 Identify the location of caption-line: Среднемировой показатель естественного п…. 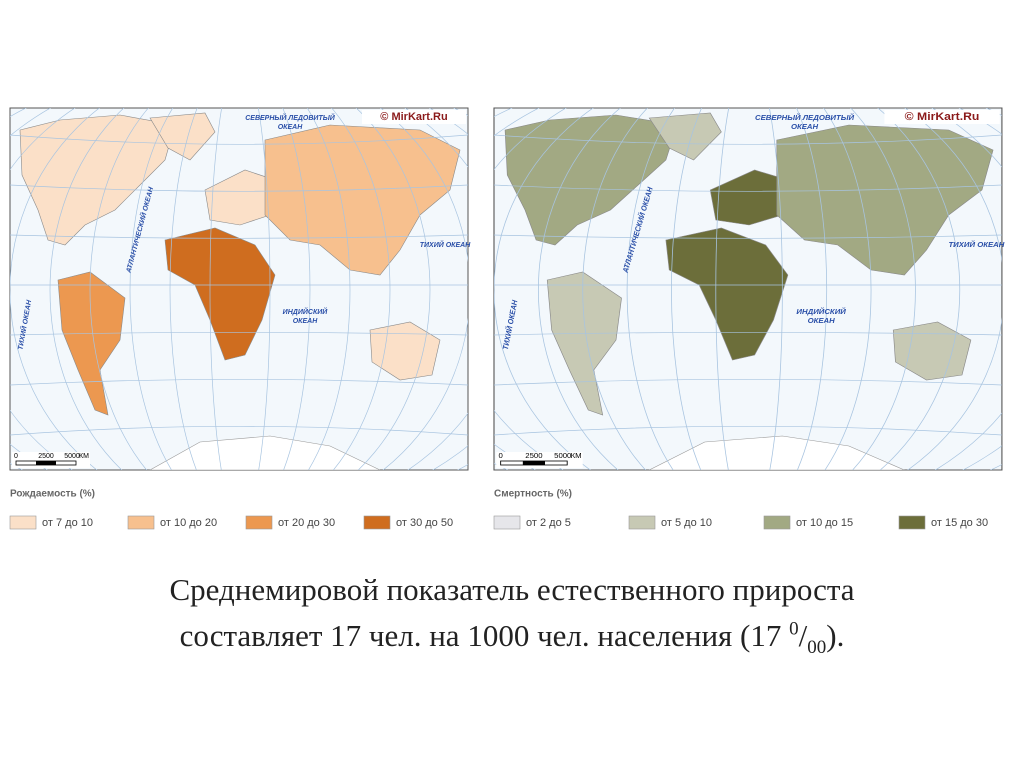
(512, 589).